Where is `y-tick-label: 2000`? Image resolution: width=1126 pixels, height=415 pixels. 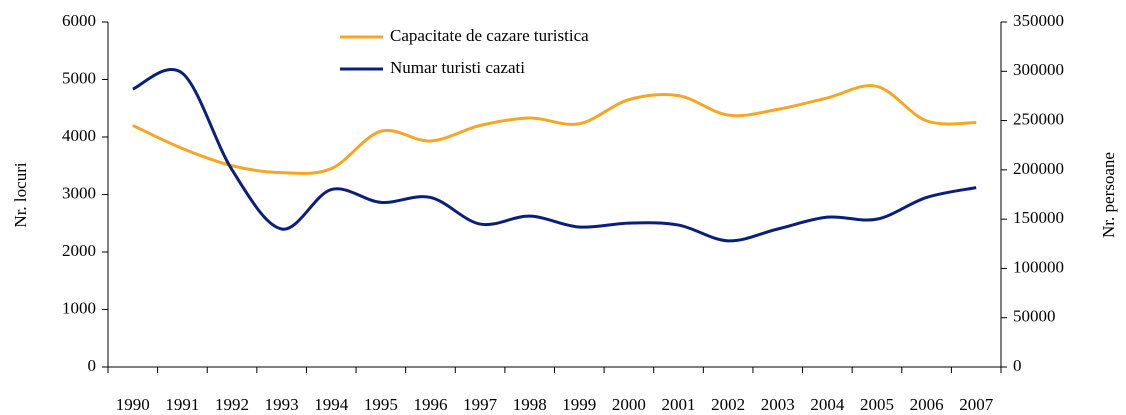
y-tick-label: 2000 is located at coordinates (79, 250).